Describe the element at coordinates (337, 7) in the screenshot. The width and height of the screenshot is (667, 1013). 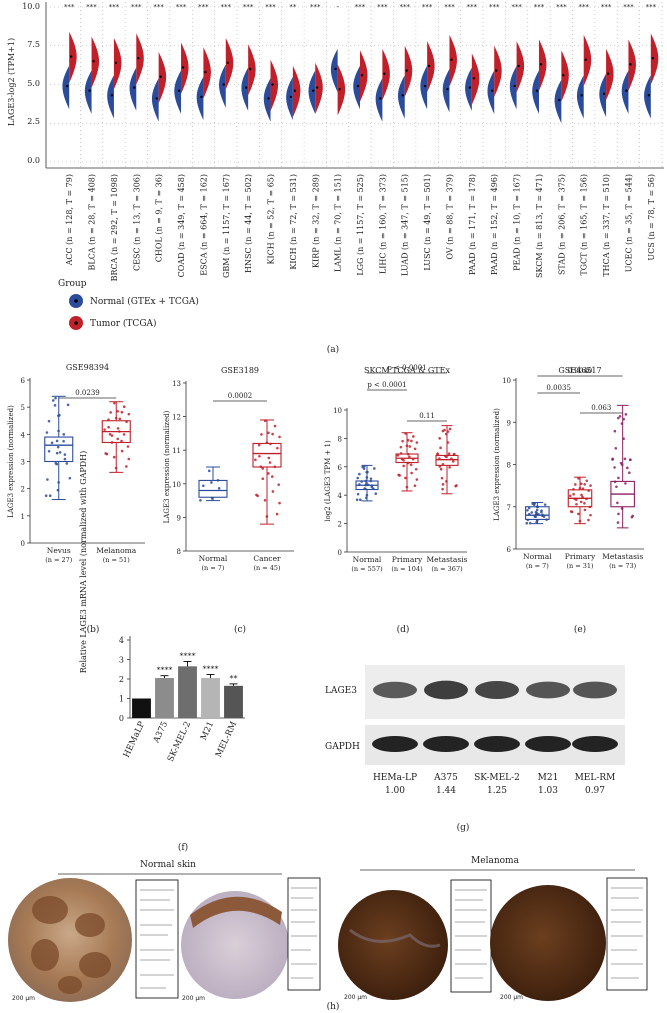
I see `sig-12: -` at that location.